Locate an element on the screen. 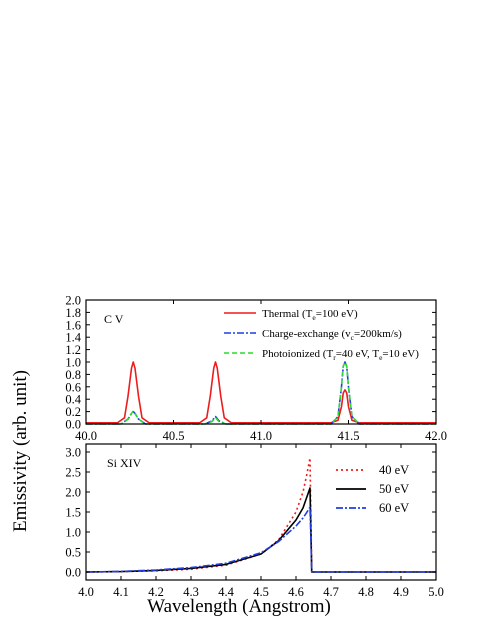 This screenshot has height=635, width=491. x-tick-label: 4.5 is located at coordinates (261, 592).